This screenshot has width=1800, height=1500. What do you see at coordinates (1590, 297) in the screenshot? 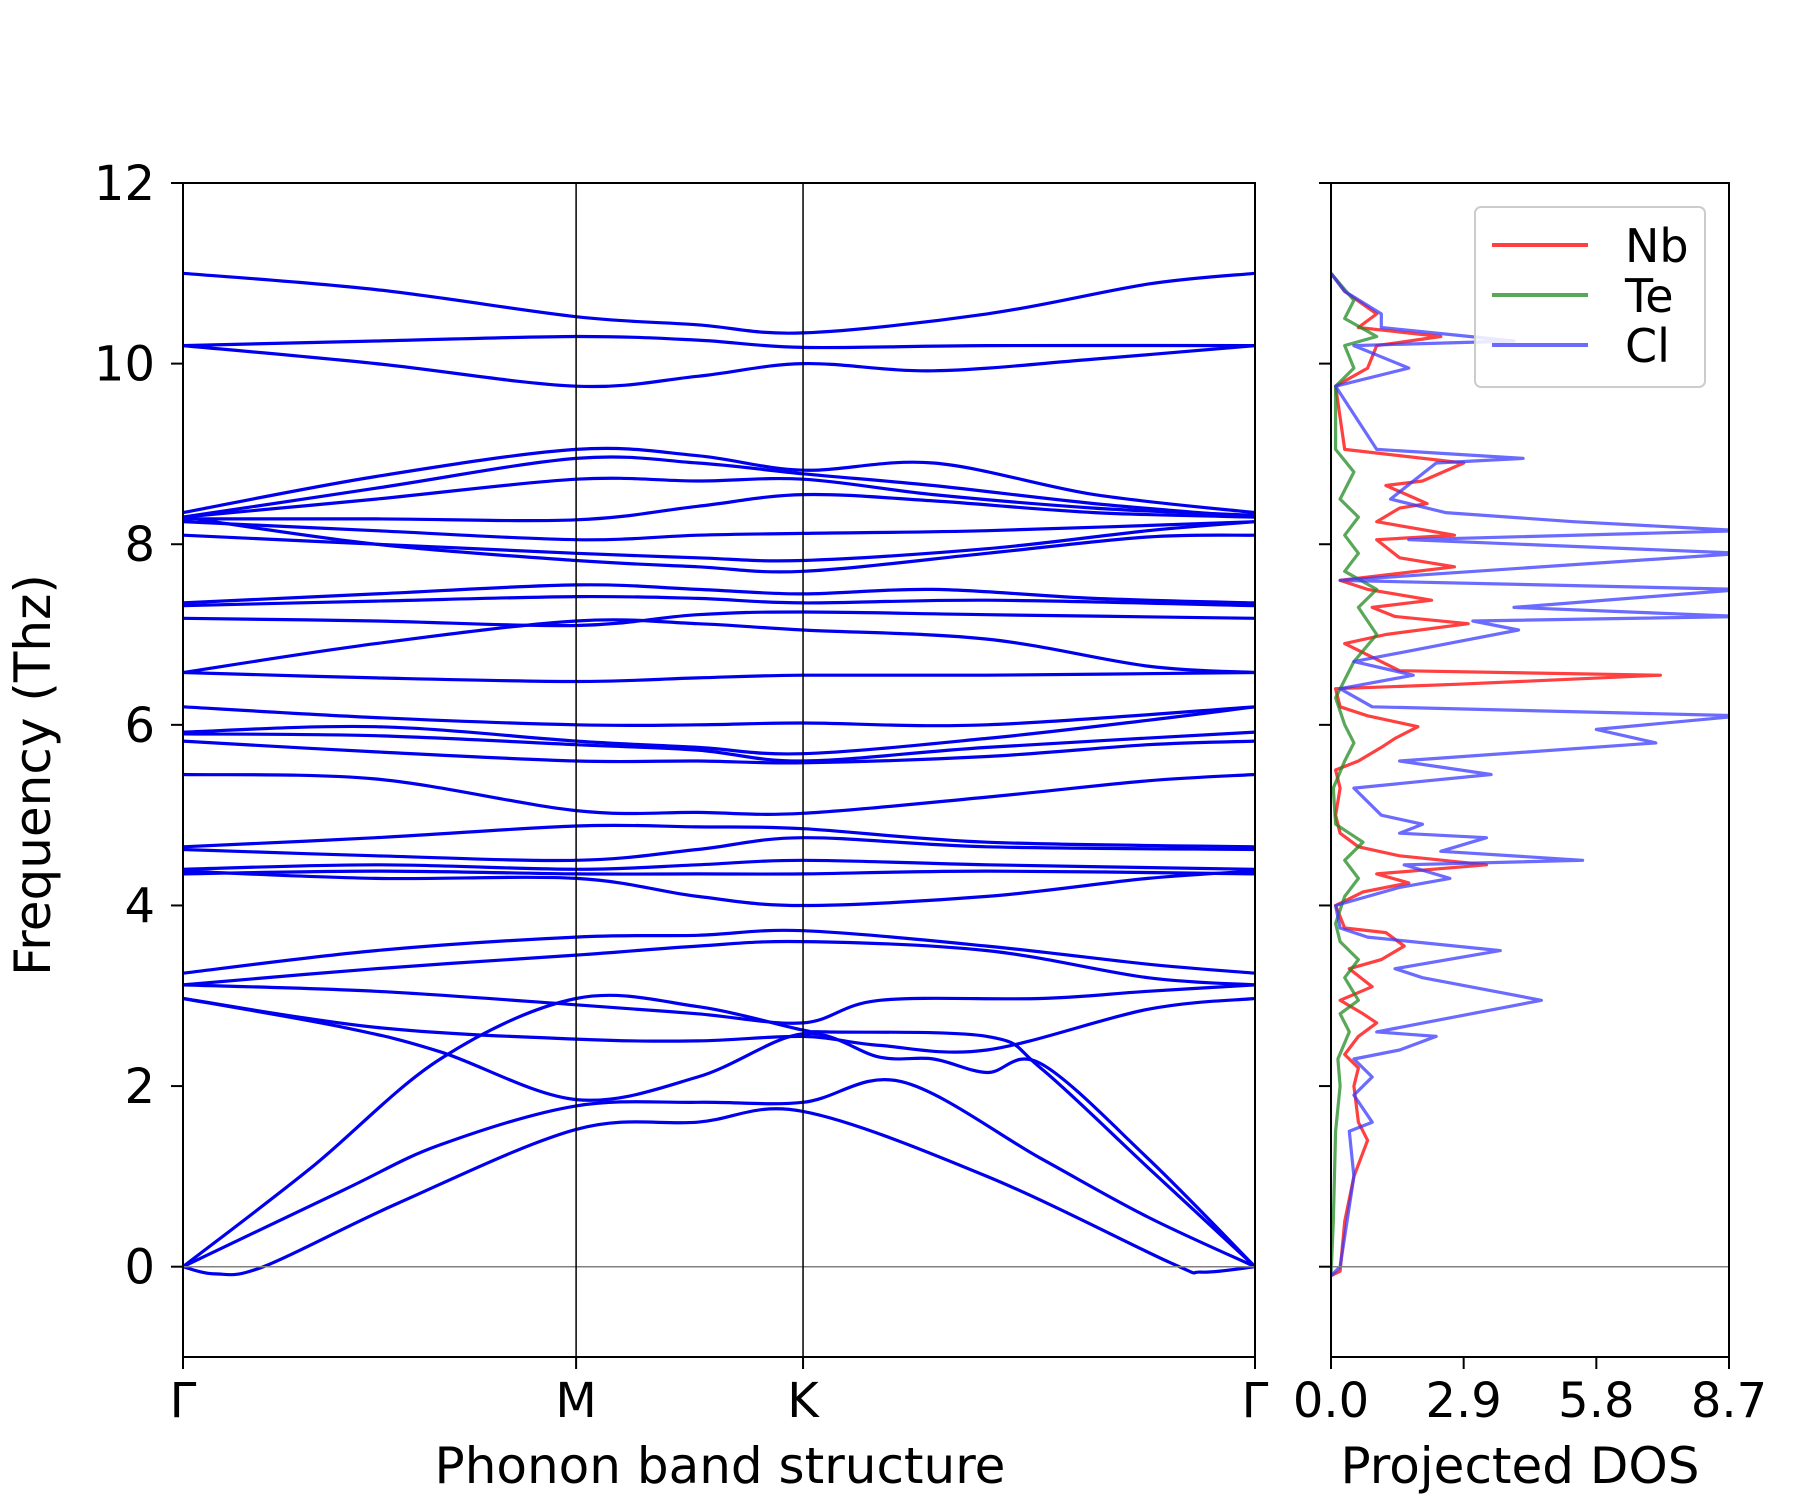
I see `legend-box` at bounding box center [1590, 297].